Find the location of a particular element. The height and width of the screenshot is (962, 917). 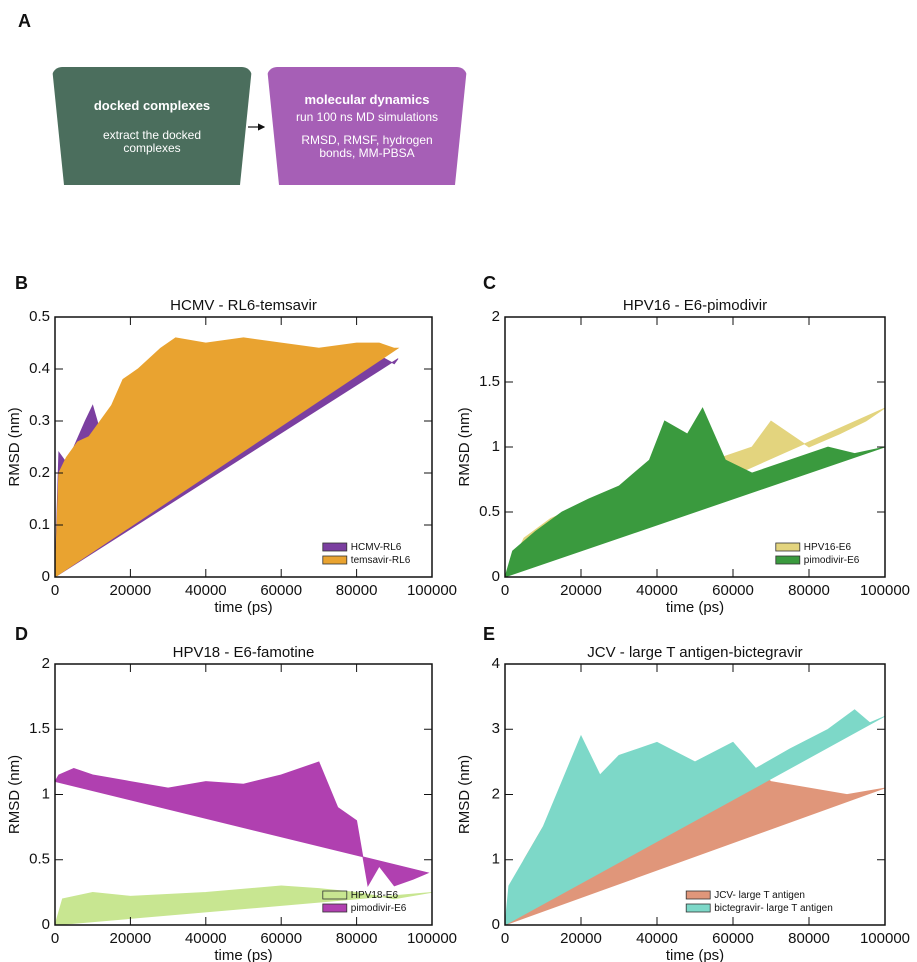

box-text: run 100 ns MD simulations is located at coordinates (367, 117).